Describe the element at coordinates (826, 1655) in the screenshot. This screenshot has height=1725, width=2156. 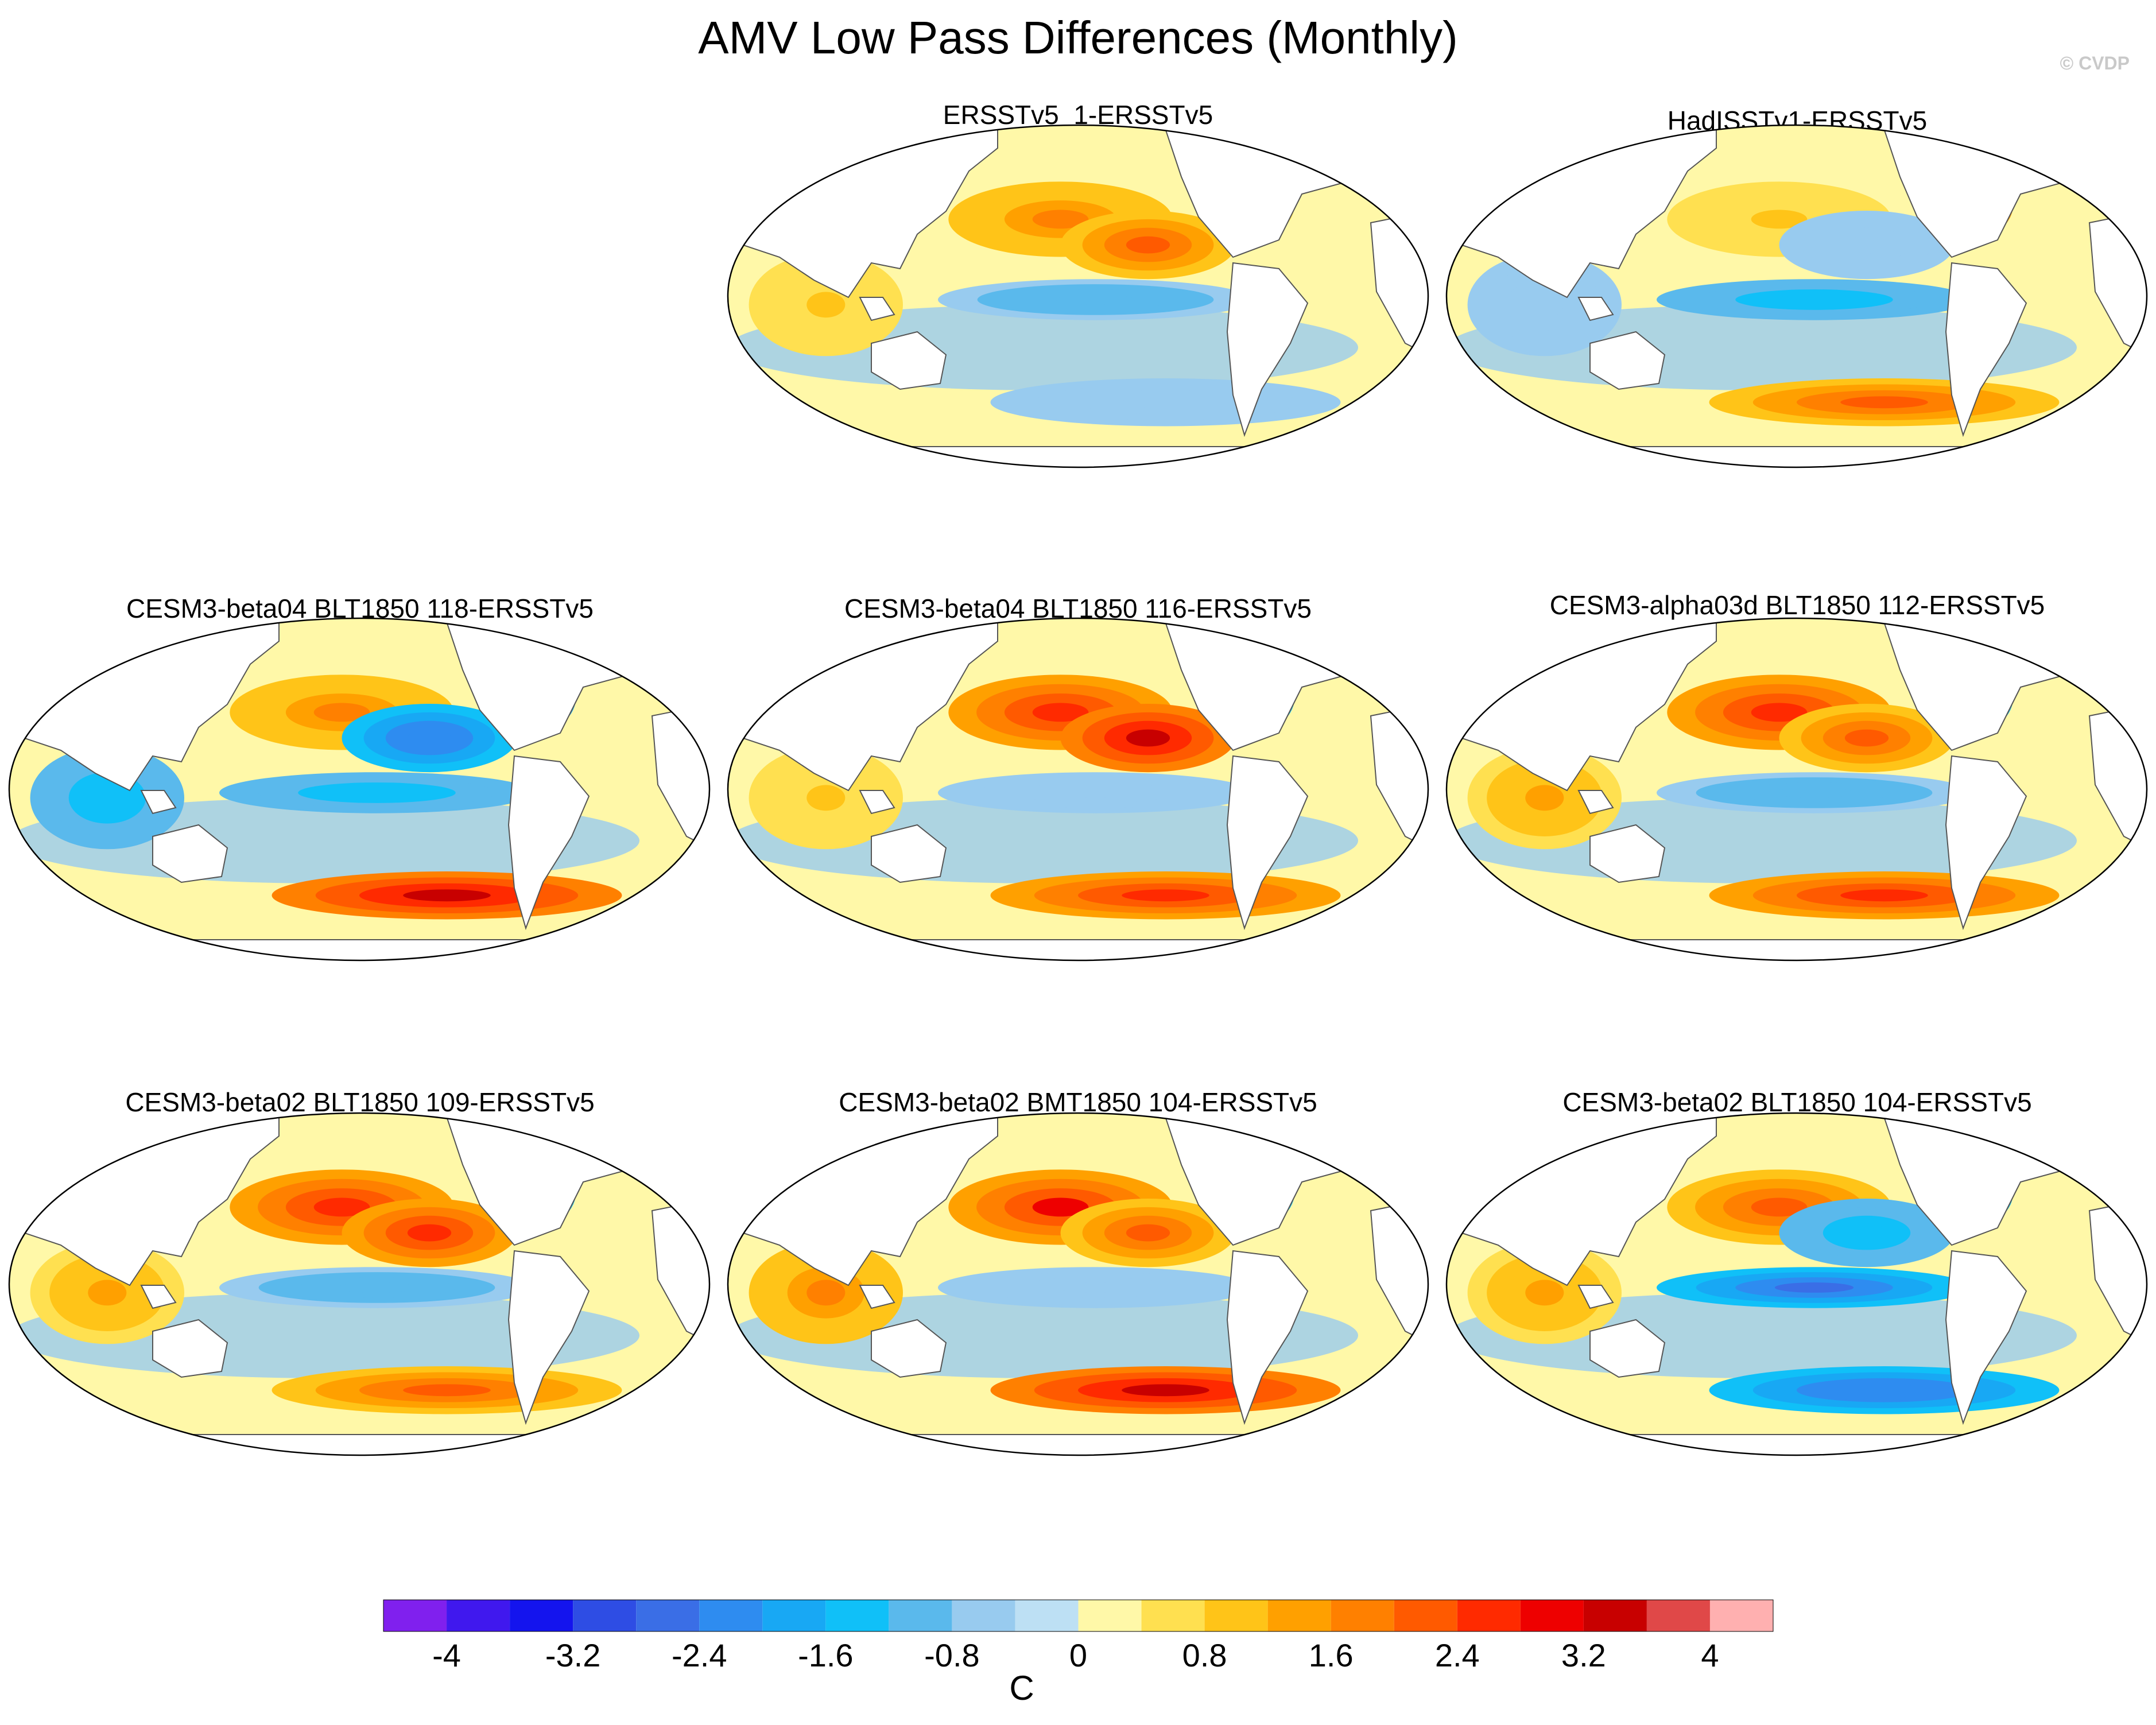
I see `colorbar-tick-label: -1.6` at that location.